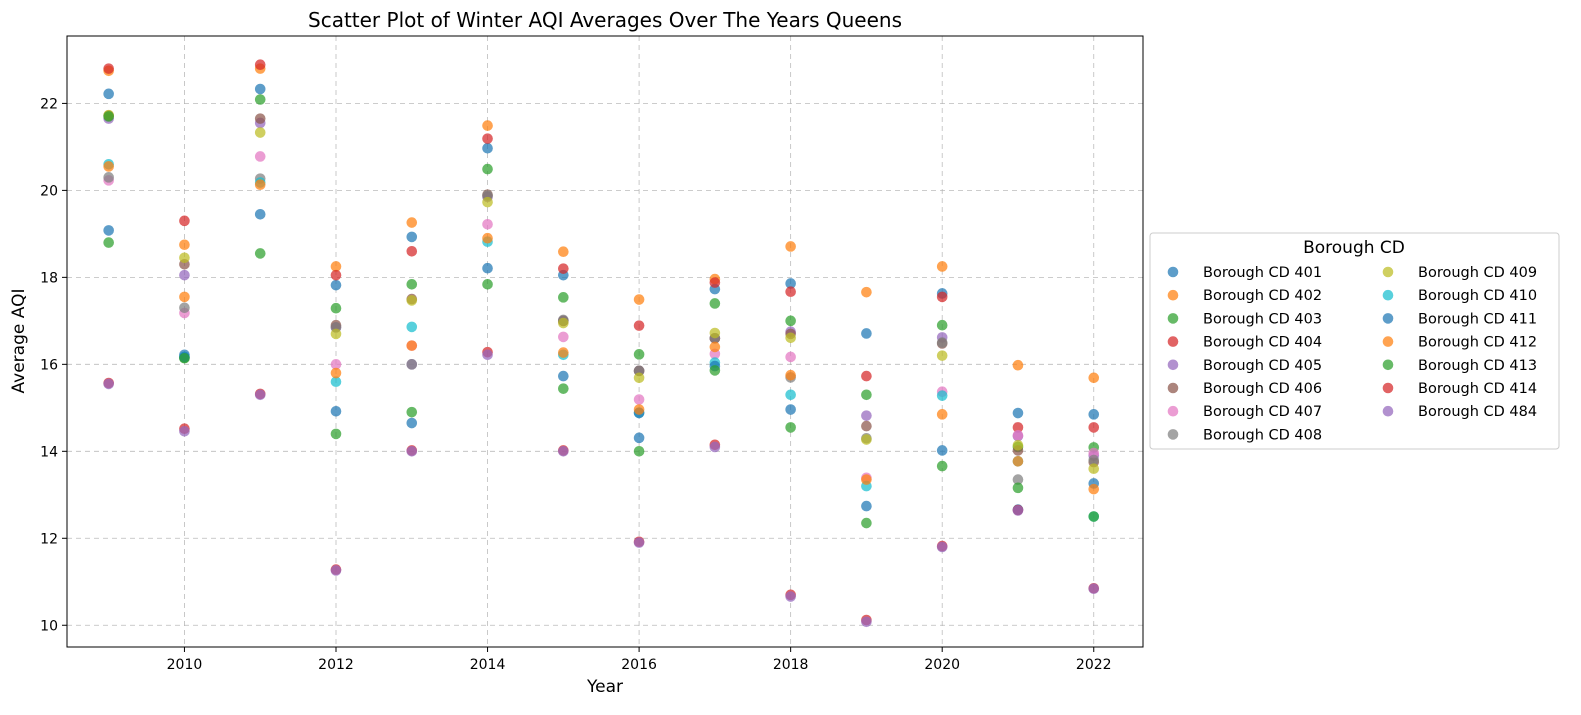 Image resolution: width=1581 pixels, height=715 pixels. I want to click on x-tick-label: 2012, so click(336, 665).